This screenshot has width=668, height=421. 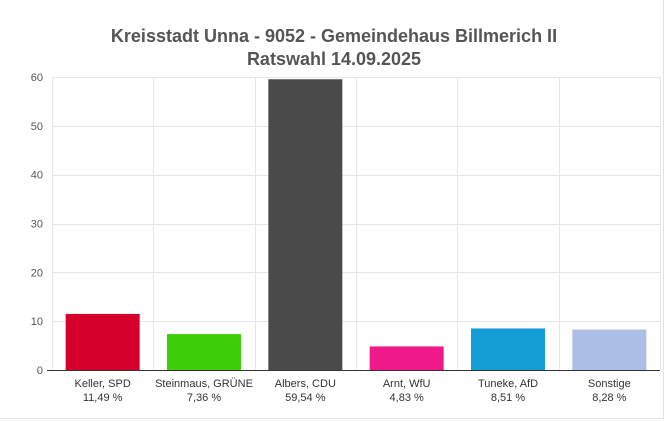 I want to click on value-label: 7,36 %, so click(x=204, y=398).